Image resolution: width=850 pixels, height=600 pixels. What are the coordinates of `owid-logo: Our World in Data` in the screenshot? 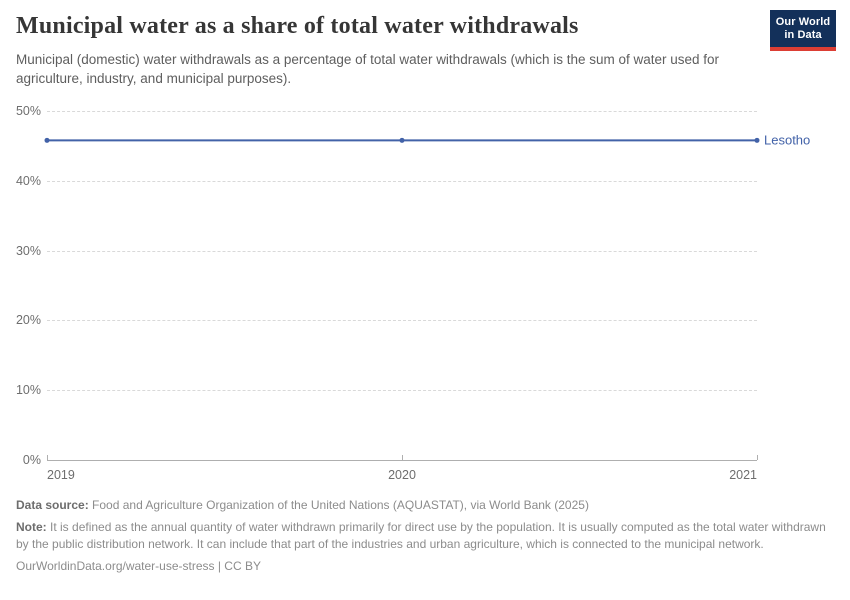 It's located at (803, 30).